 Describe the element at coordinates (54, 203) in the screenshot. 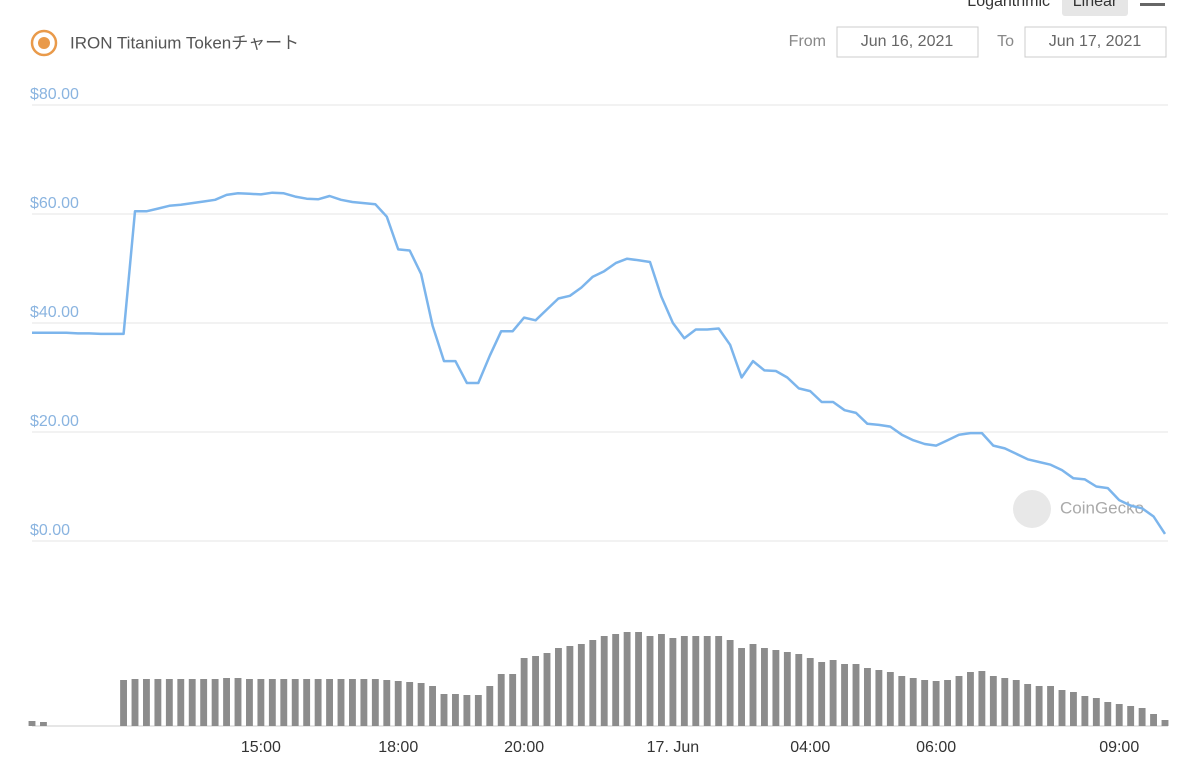

I see `y-tick-label: $60.00` at that location.